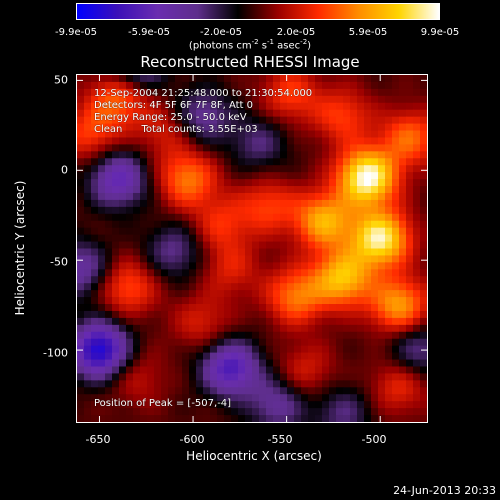 This screenshot has height=500, width=500. What do you see at coordinates (64, 170) in the screenshot?
I see `y-tick-label: 0` at bounding box center [64, 170].